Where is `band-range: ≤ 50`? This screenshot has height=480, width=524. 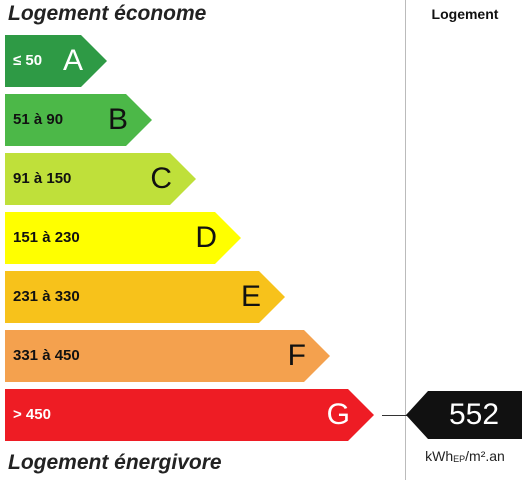
band-range: ≤ 50 is located at coordinates (28, 60).